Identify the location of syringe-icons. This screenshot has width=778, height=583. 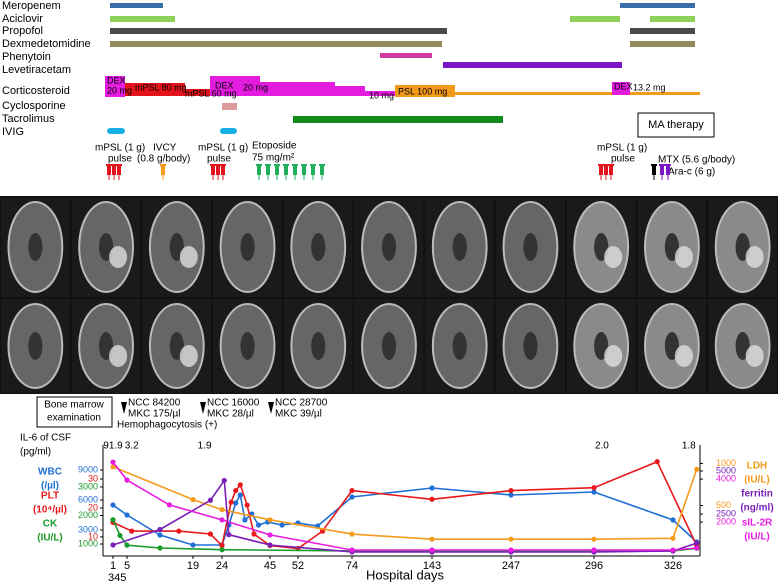
(388, 172).